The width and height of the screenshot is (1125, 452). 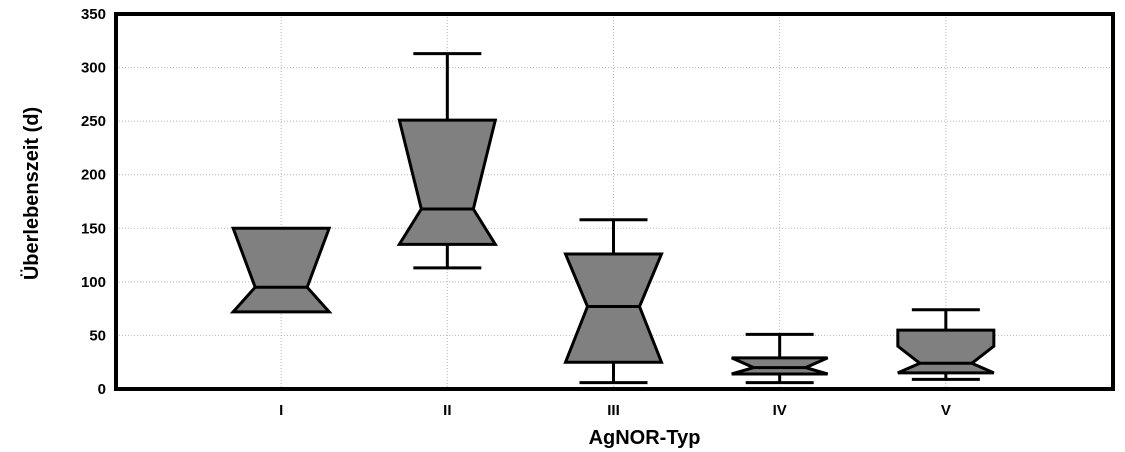 I want to click on y-tick-label: 150, so click(x=93, y=228).